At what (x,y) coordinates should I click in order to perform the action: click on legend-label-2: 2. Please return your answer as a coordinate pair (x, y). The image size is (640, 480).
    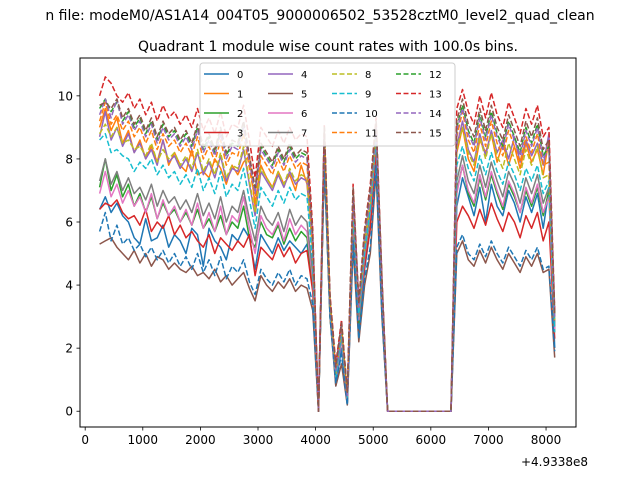
    Looking at the image, I should click on (240, 114).